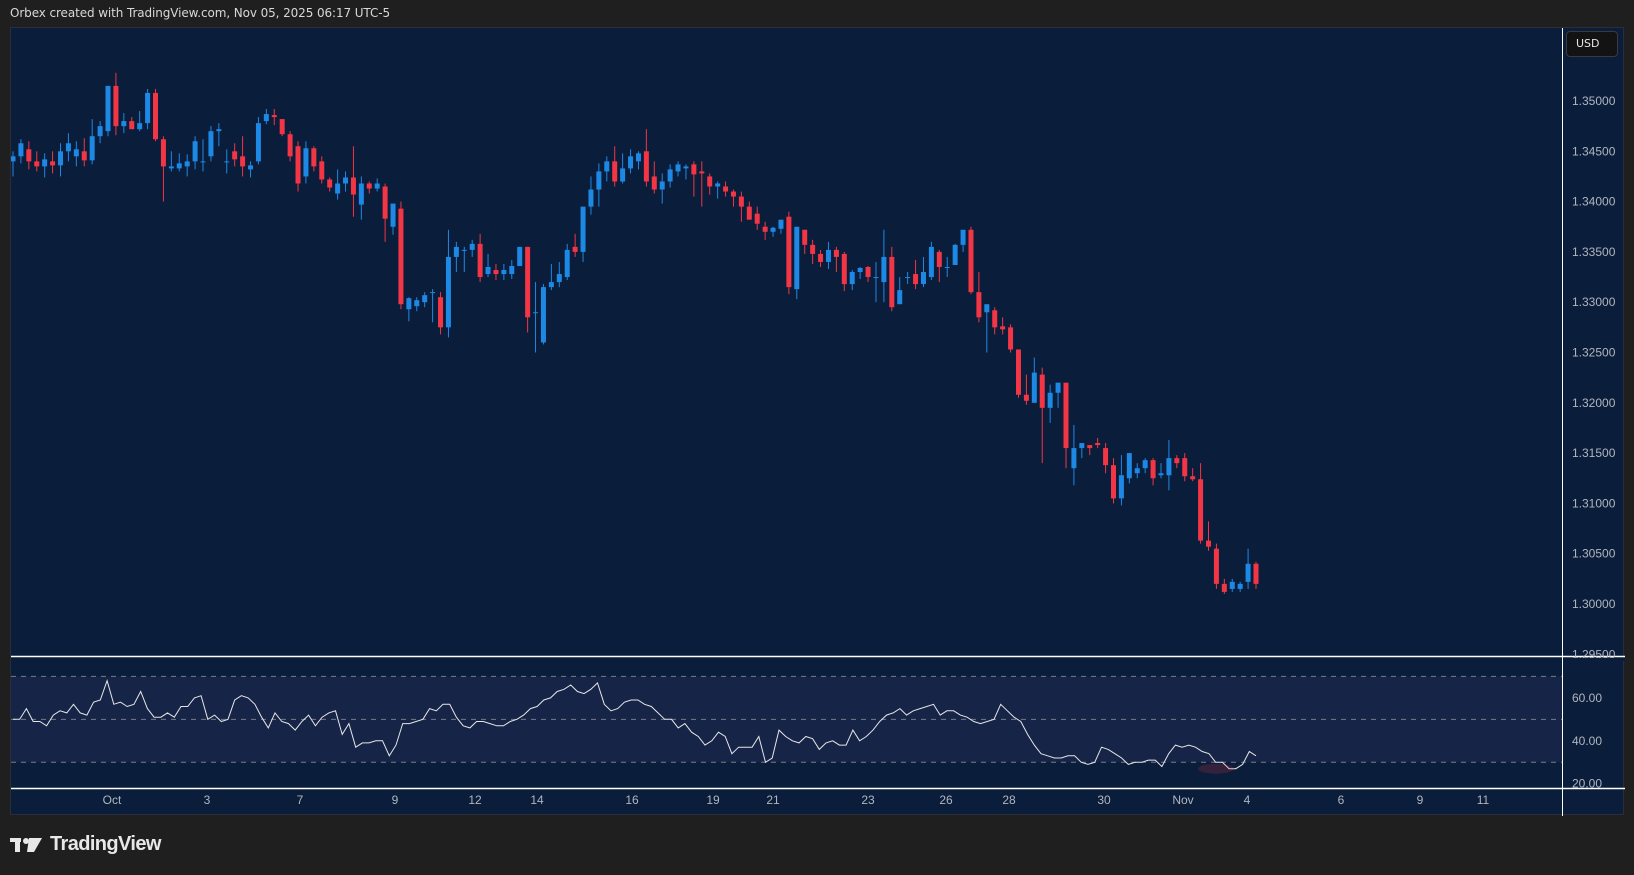  What do you see at coordinates (85, 844) in the screenshot?
I see `tradingview-logo: TradingView` at bounding box center [85, 844].